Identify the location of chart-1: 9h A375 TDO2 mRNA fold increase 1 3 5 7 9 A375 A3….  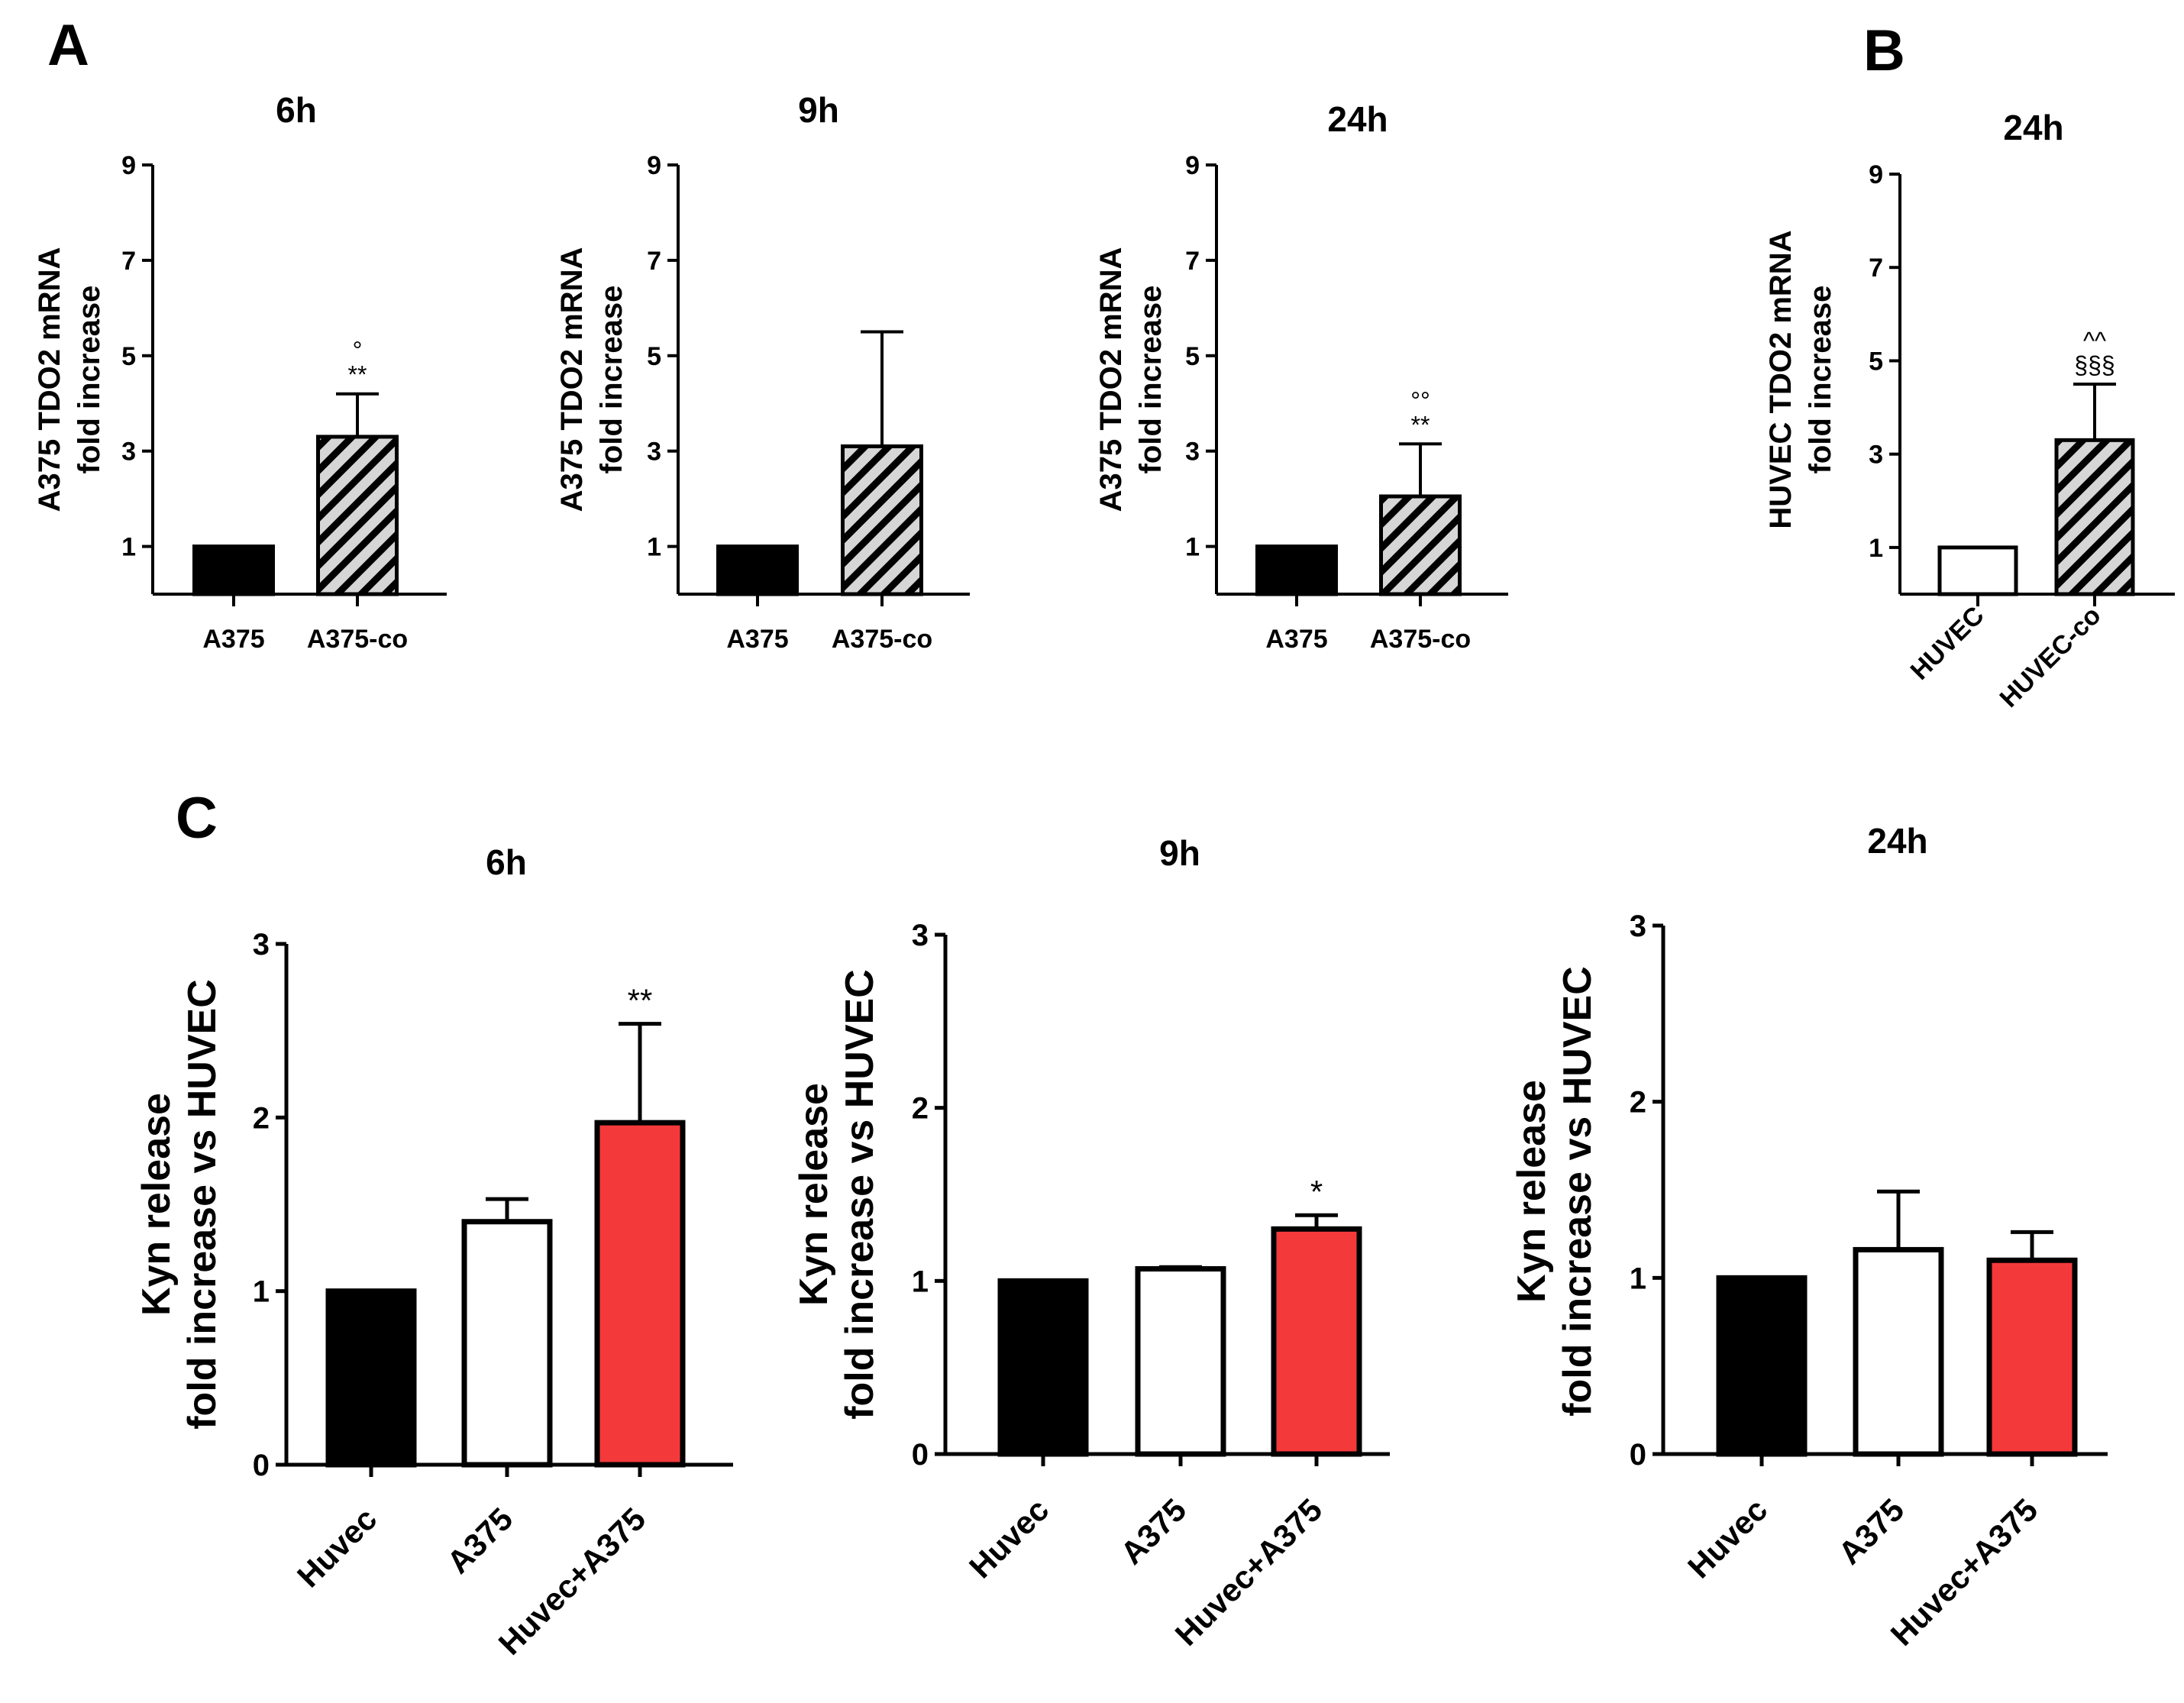
(763, 372).